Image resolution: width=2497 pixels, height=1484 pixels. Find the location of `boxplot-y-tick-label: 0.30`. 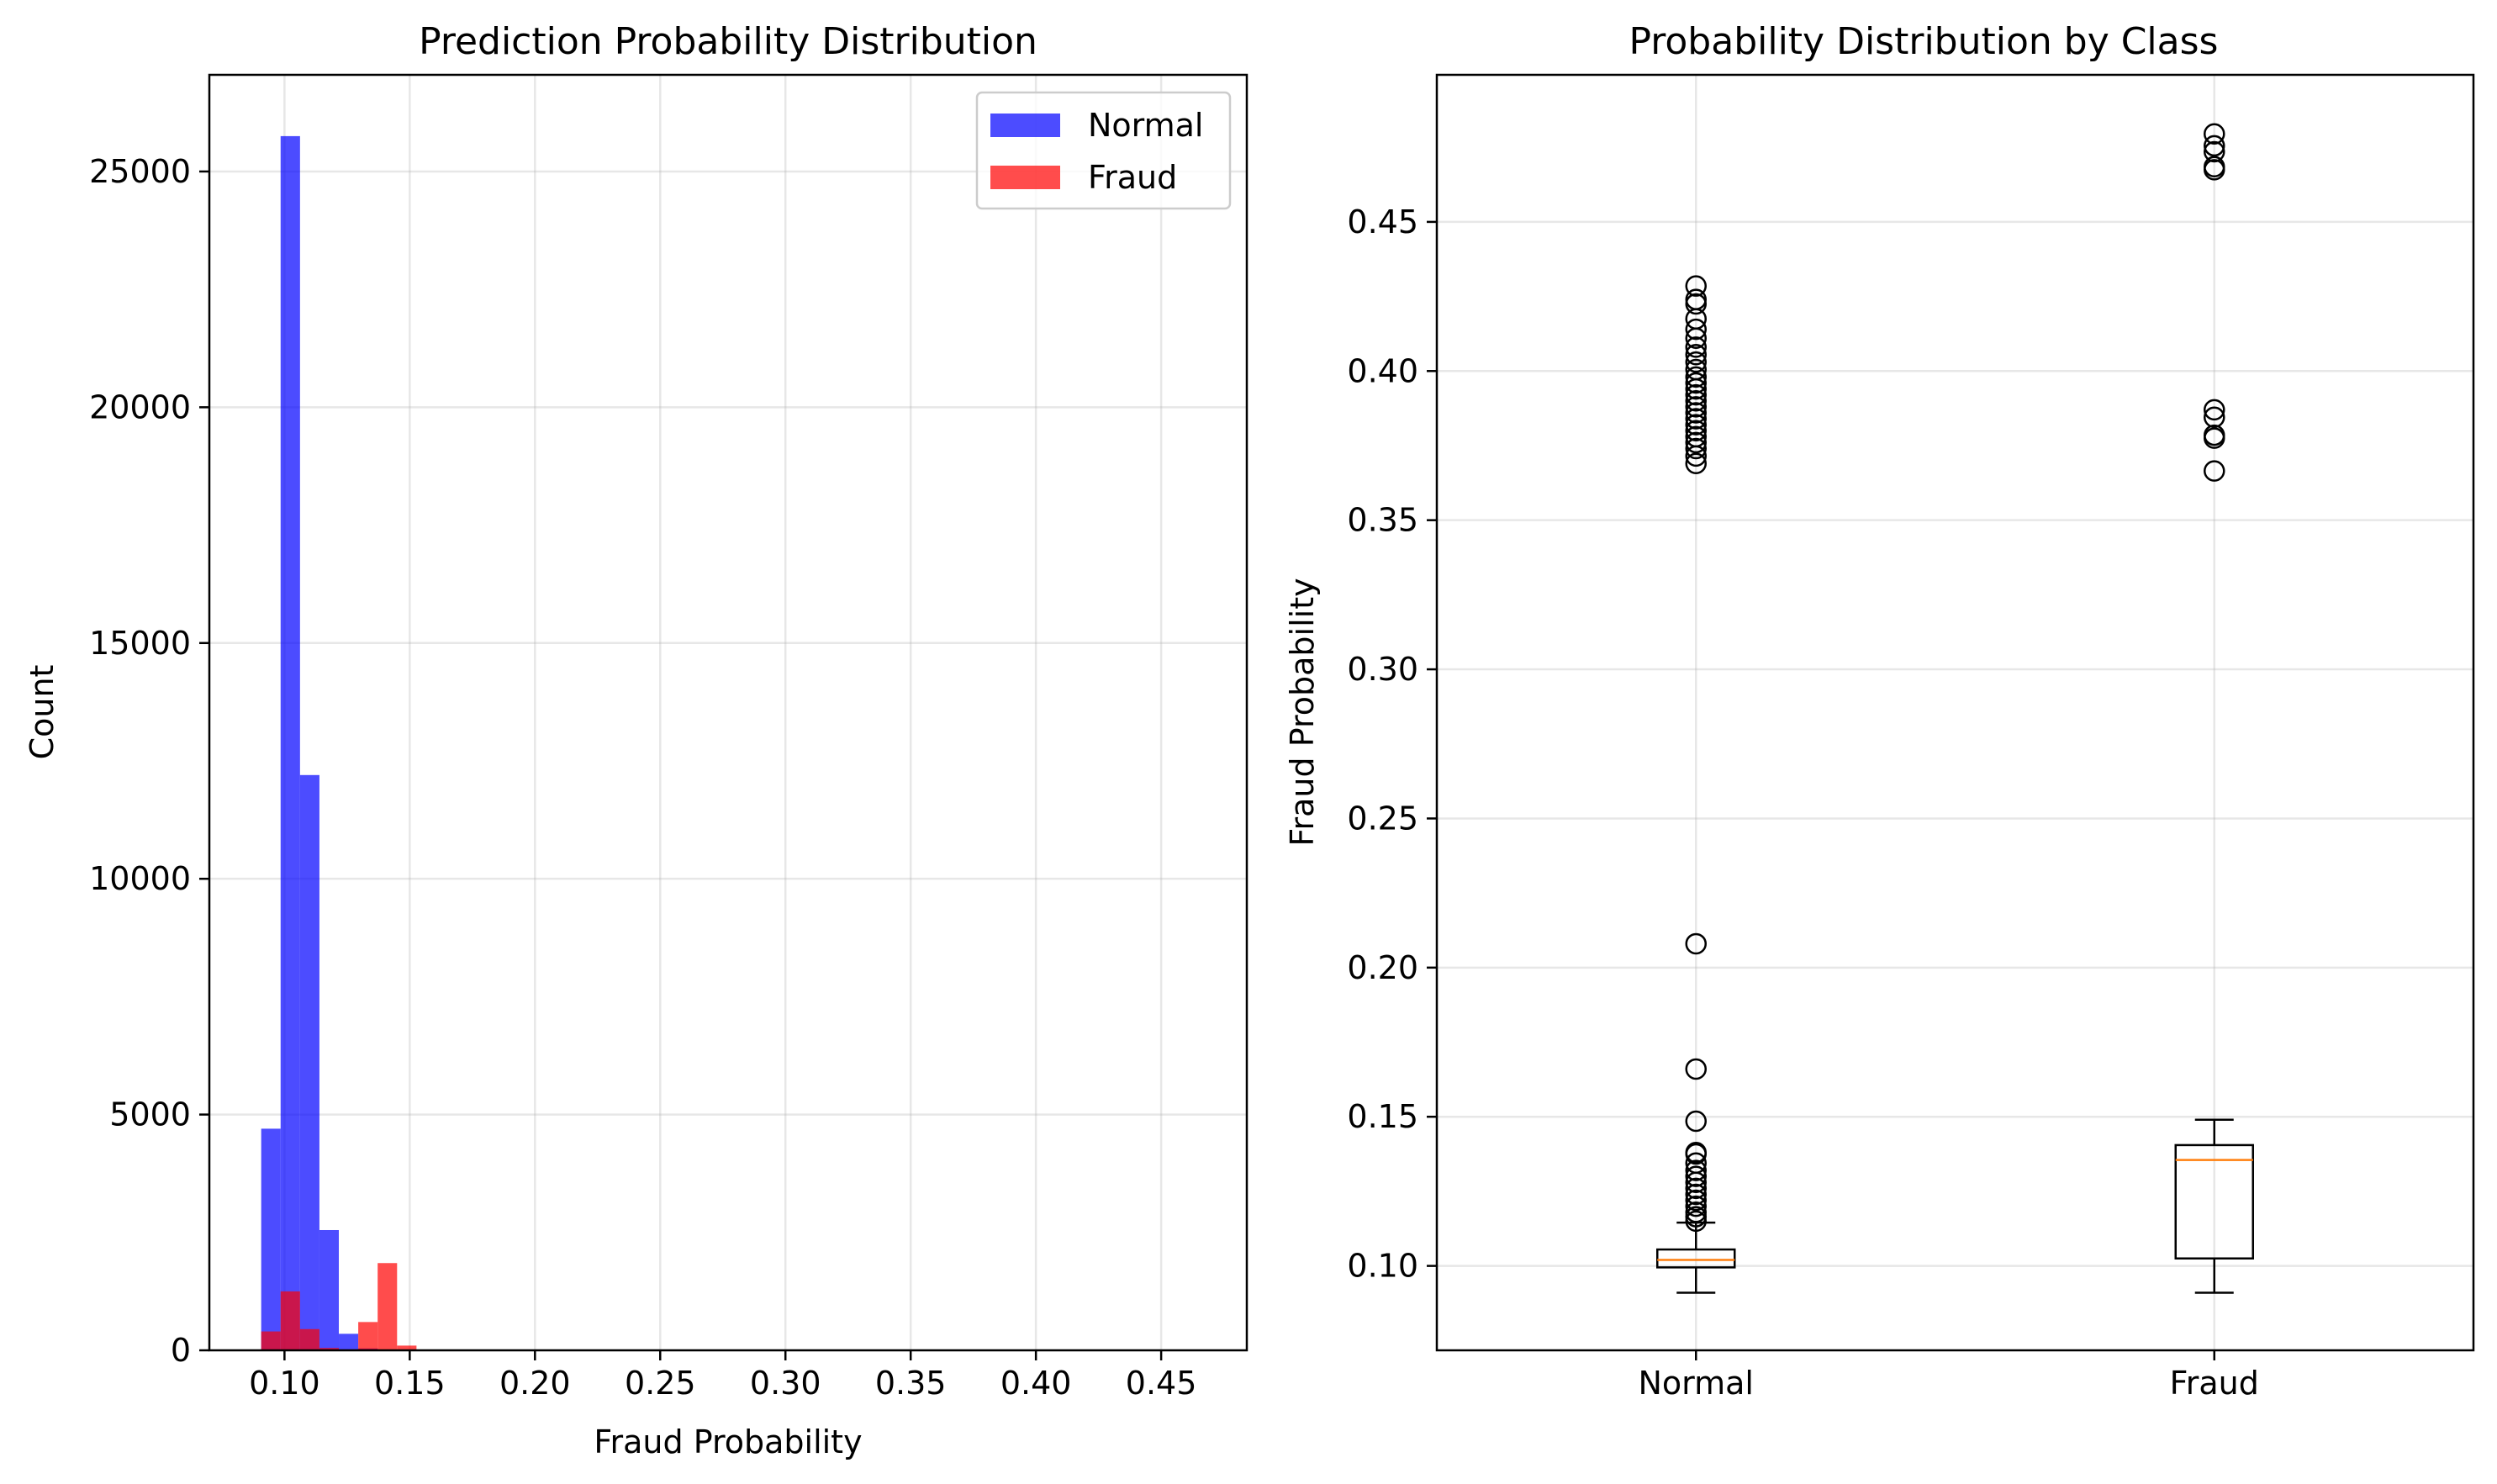

boxplot-y-tick-label: 0.30 is located at coordinates (1382, 669).